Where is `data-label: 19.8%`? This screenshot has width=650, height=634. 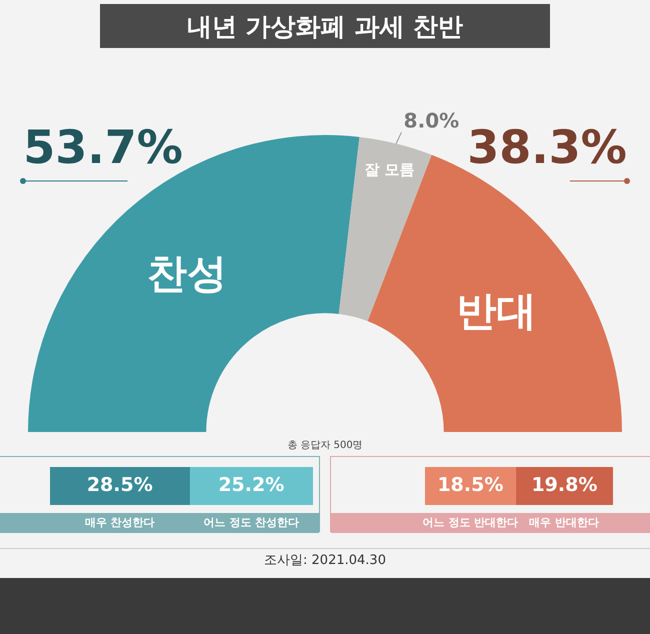 data-label: 19.8% is located at coordinates (564, 485).